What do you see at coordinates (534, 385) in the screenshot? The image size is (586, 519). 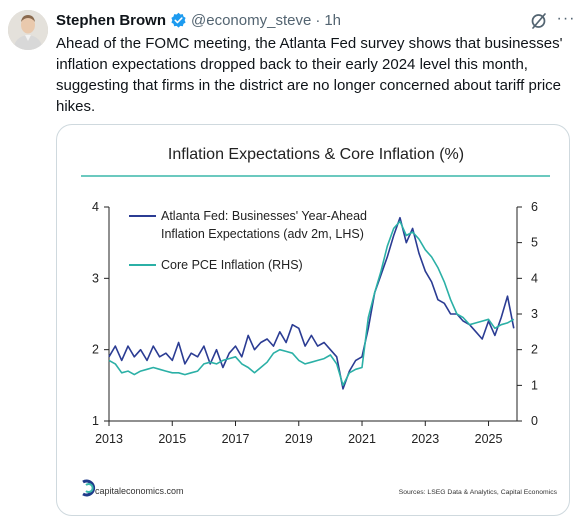 I see `right-tick-label: 1` at bounding box center [534, 385].